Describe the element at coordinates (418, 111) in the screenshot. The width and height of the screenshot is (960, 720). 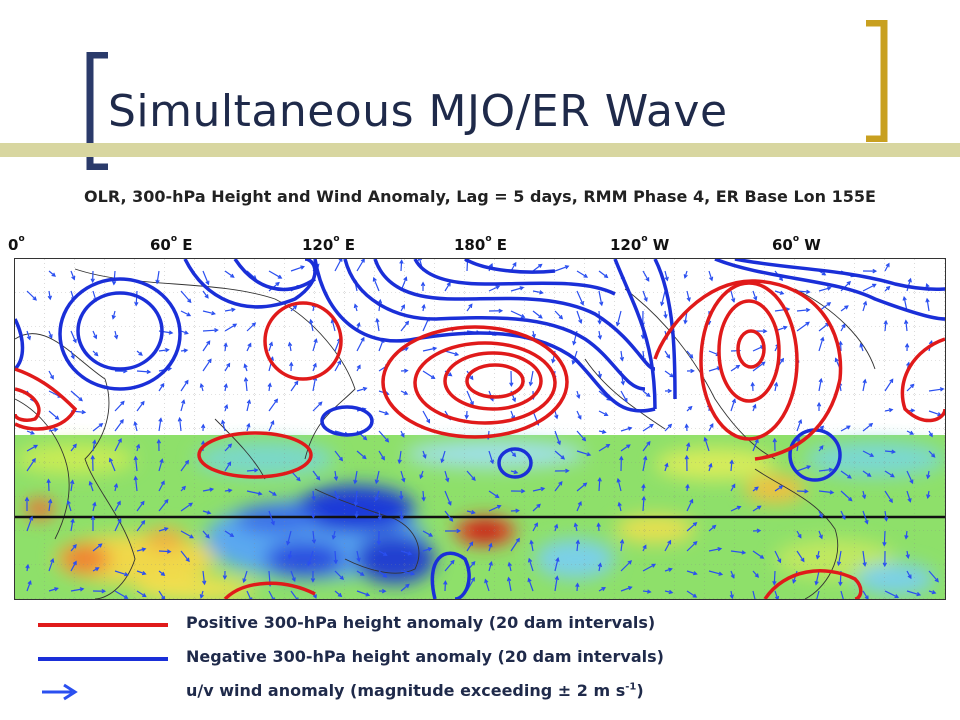
I see `slide-title: Simultaneous MJO/ER Wave` at that location.